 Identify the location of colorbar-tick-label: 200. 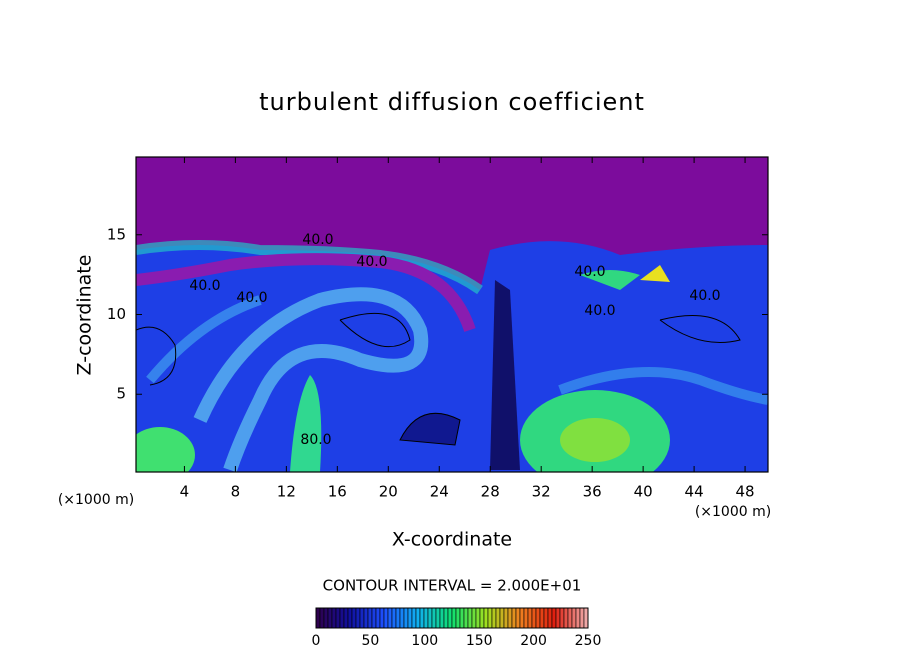
(533, 641).